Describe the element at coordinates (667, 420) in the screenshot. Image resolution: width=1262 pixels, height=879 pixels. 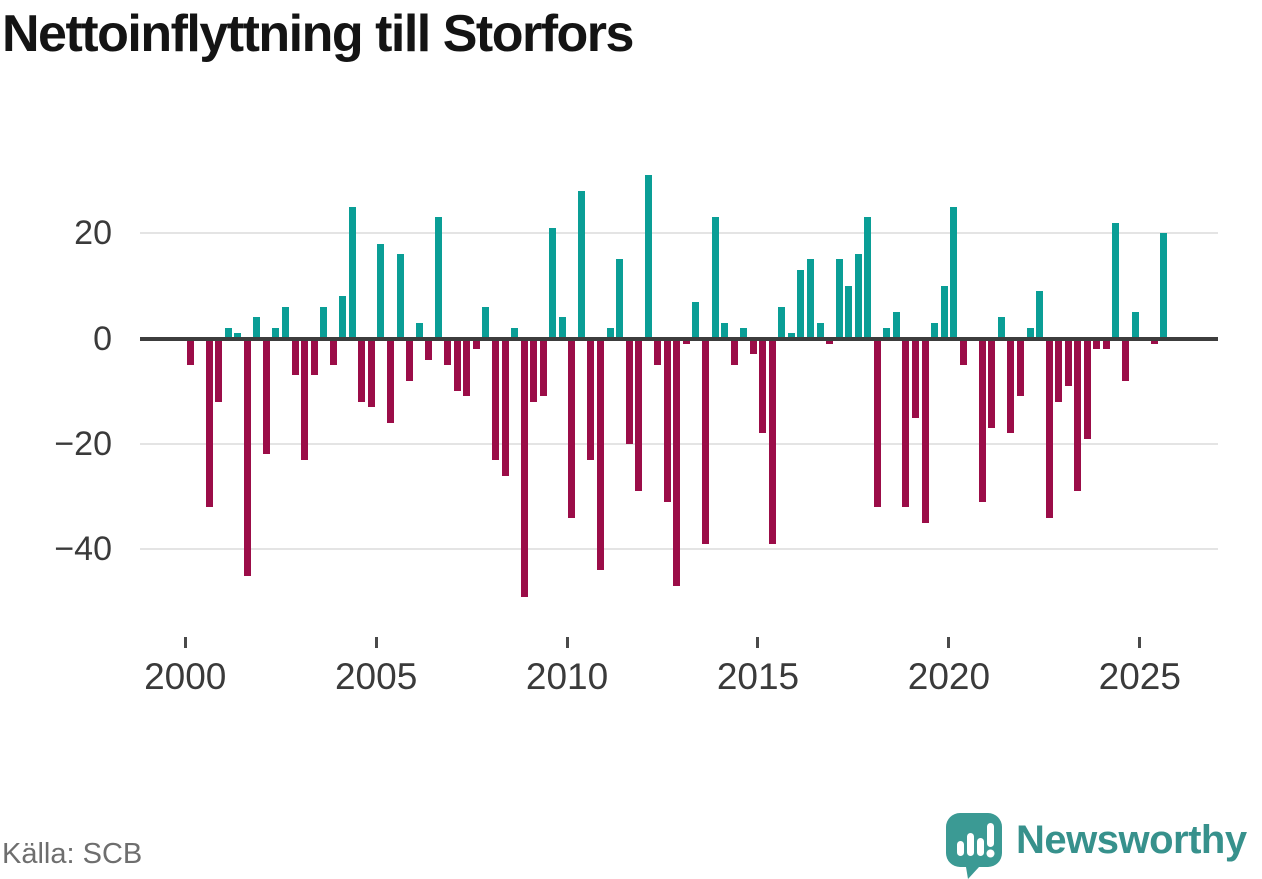
I see `bar-2012Q3` at that location.